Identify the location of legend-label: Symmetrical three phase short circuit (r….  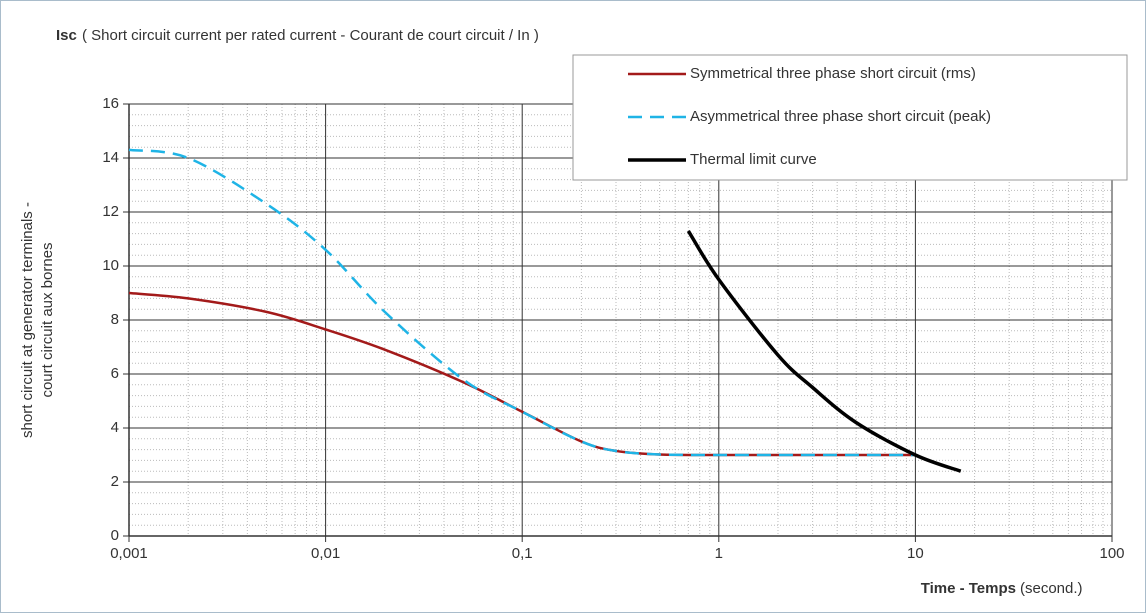
(833, 73).